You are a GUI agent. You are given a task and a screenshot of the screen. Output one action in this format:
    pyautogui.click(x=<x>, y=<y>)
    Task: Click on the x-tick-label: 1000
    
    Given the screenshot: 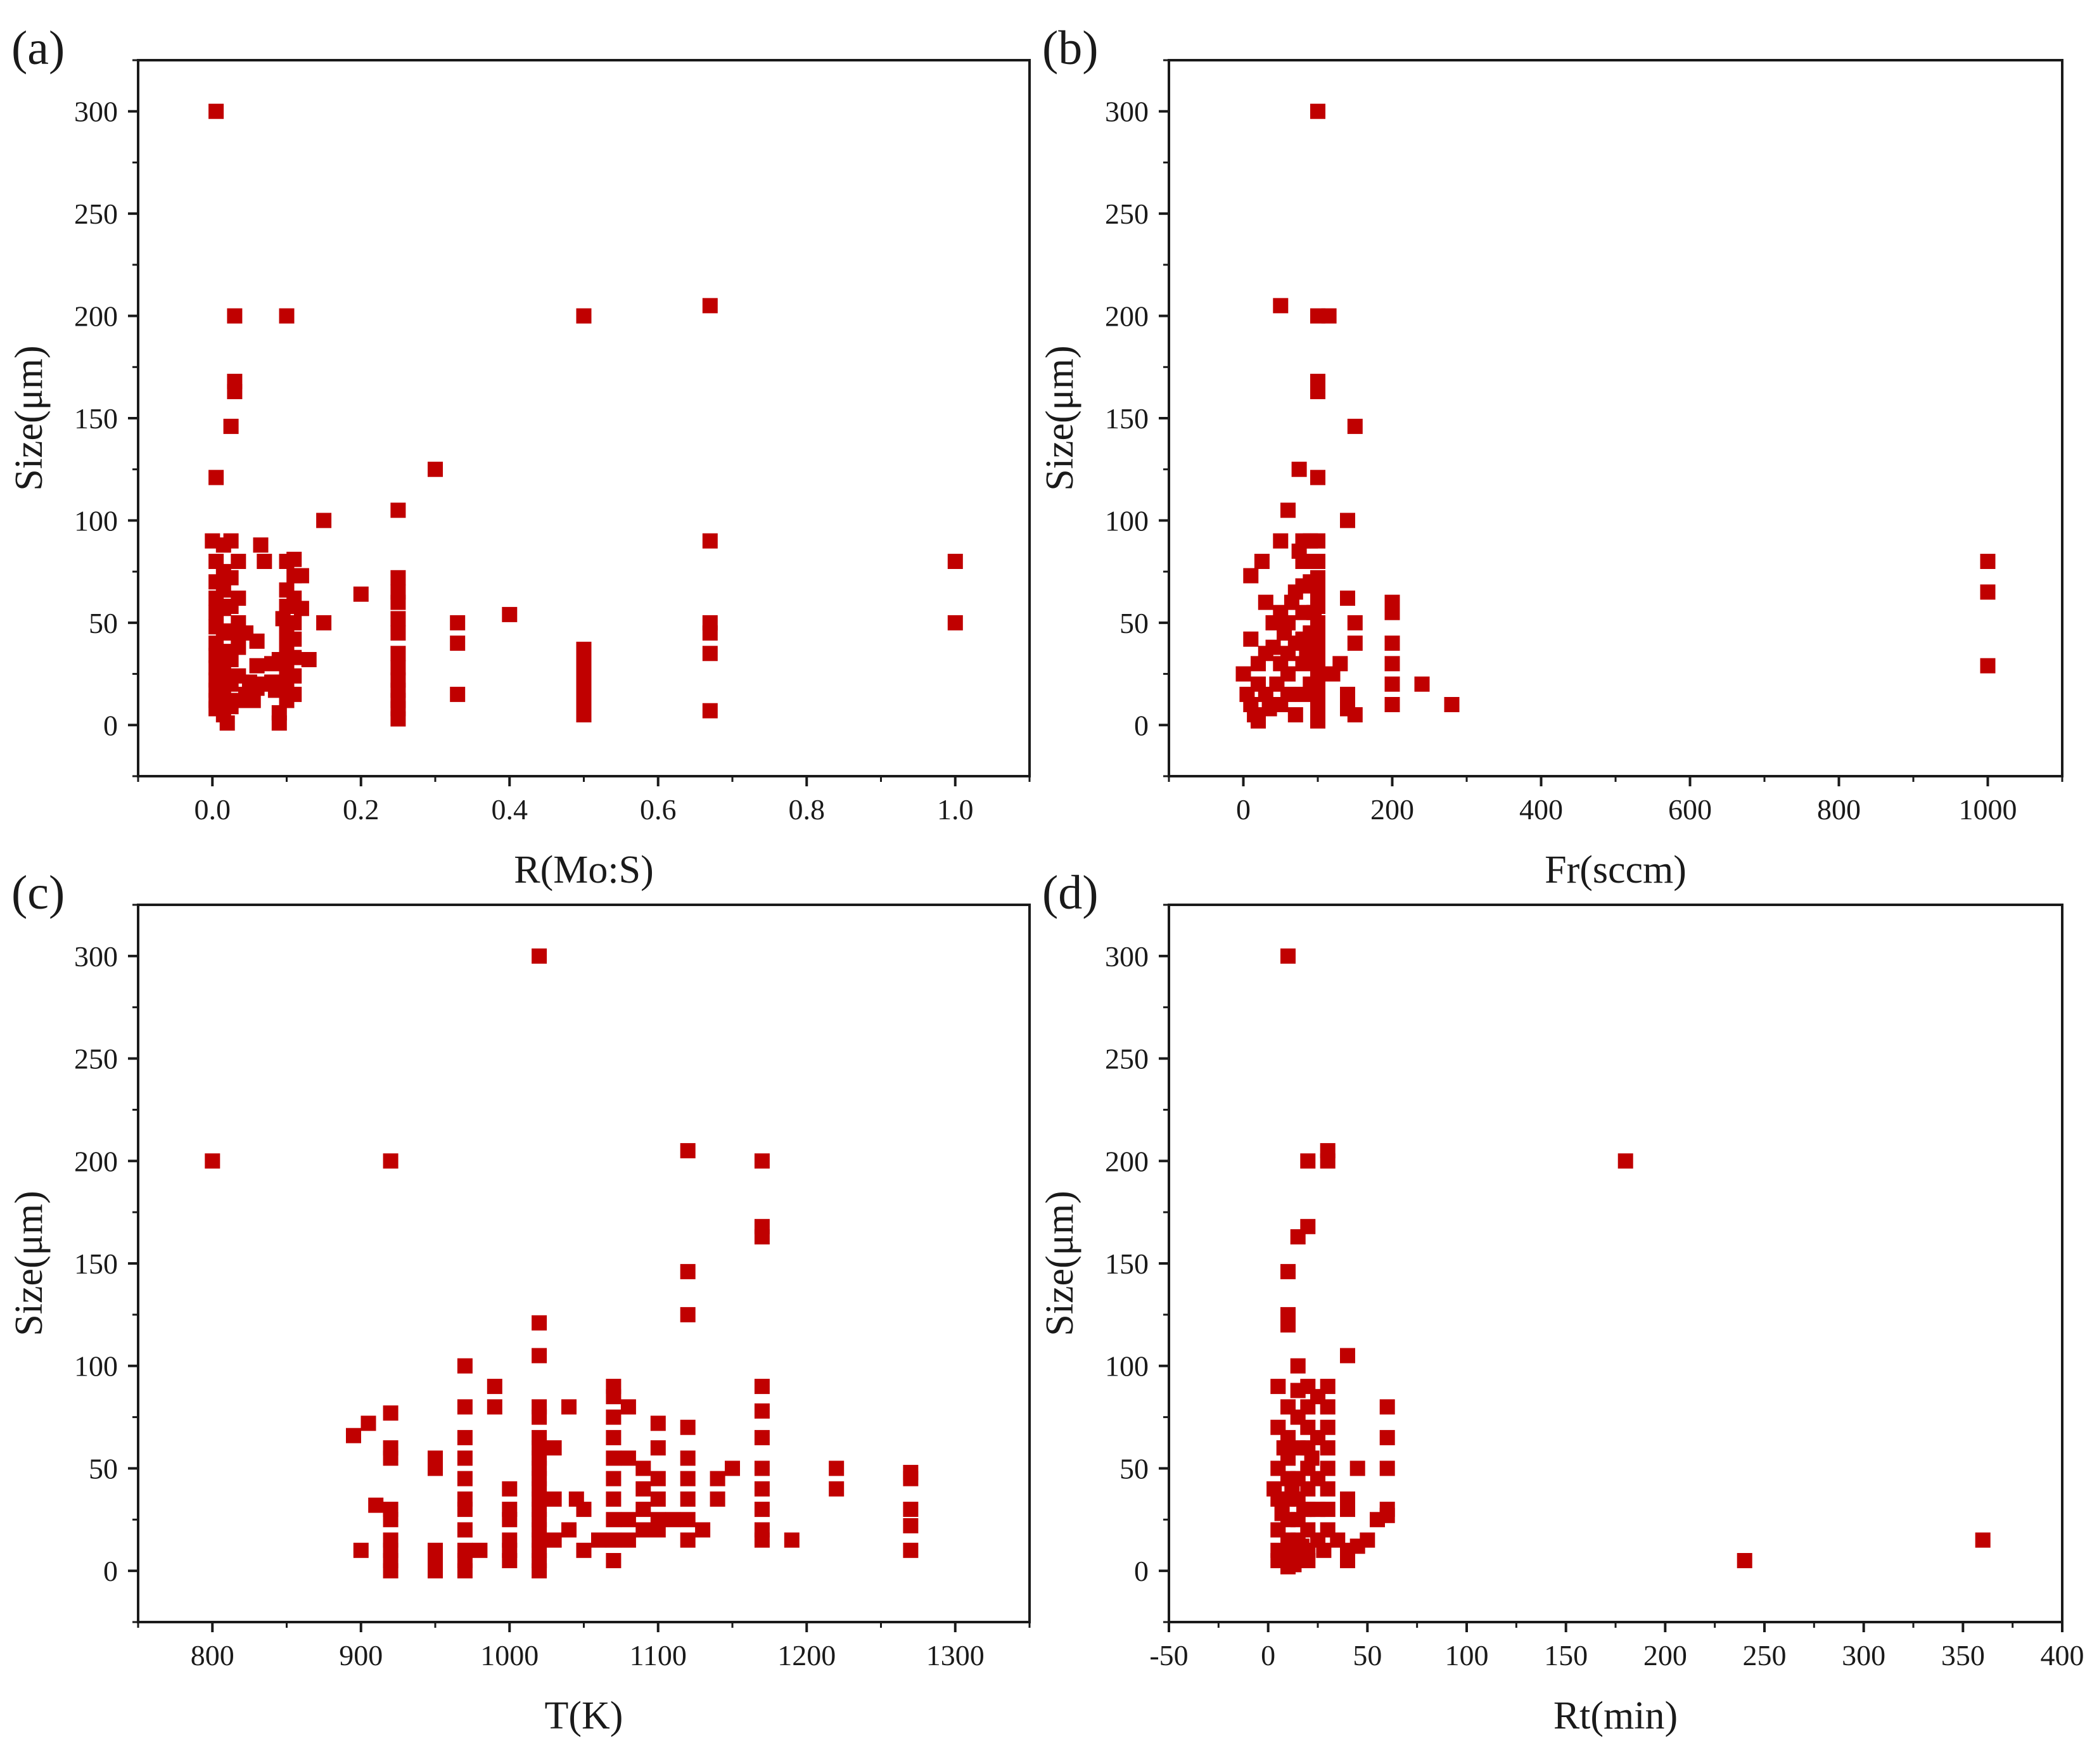 What is the action you would take?
    pyautogui.click(x=1988, y=809)
    